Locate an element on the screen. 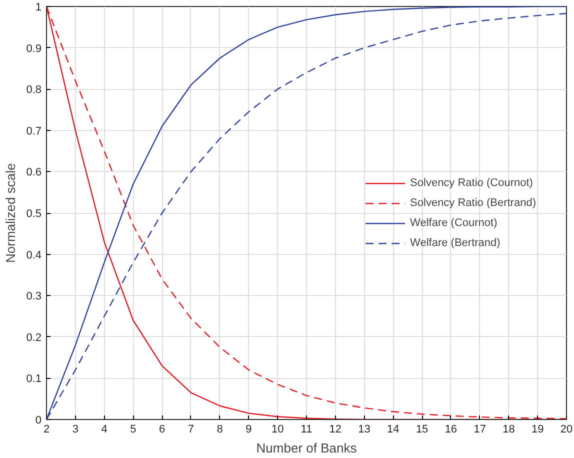 The image size is (574, 458). x-tick-label: 17 is located at coordinates (480, 430).